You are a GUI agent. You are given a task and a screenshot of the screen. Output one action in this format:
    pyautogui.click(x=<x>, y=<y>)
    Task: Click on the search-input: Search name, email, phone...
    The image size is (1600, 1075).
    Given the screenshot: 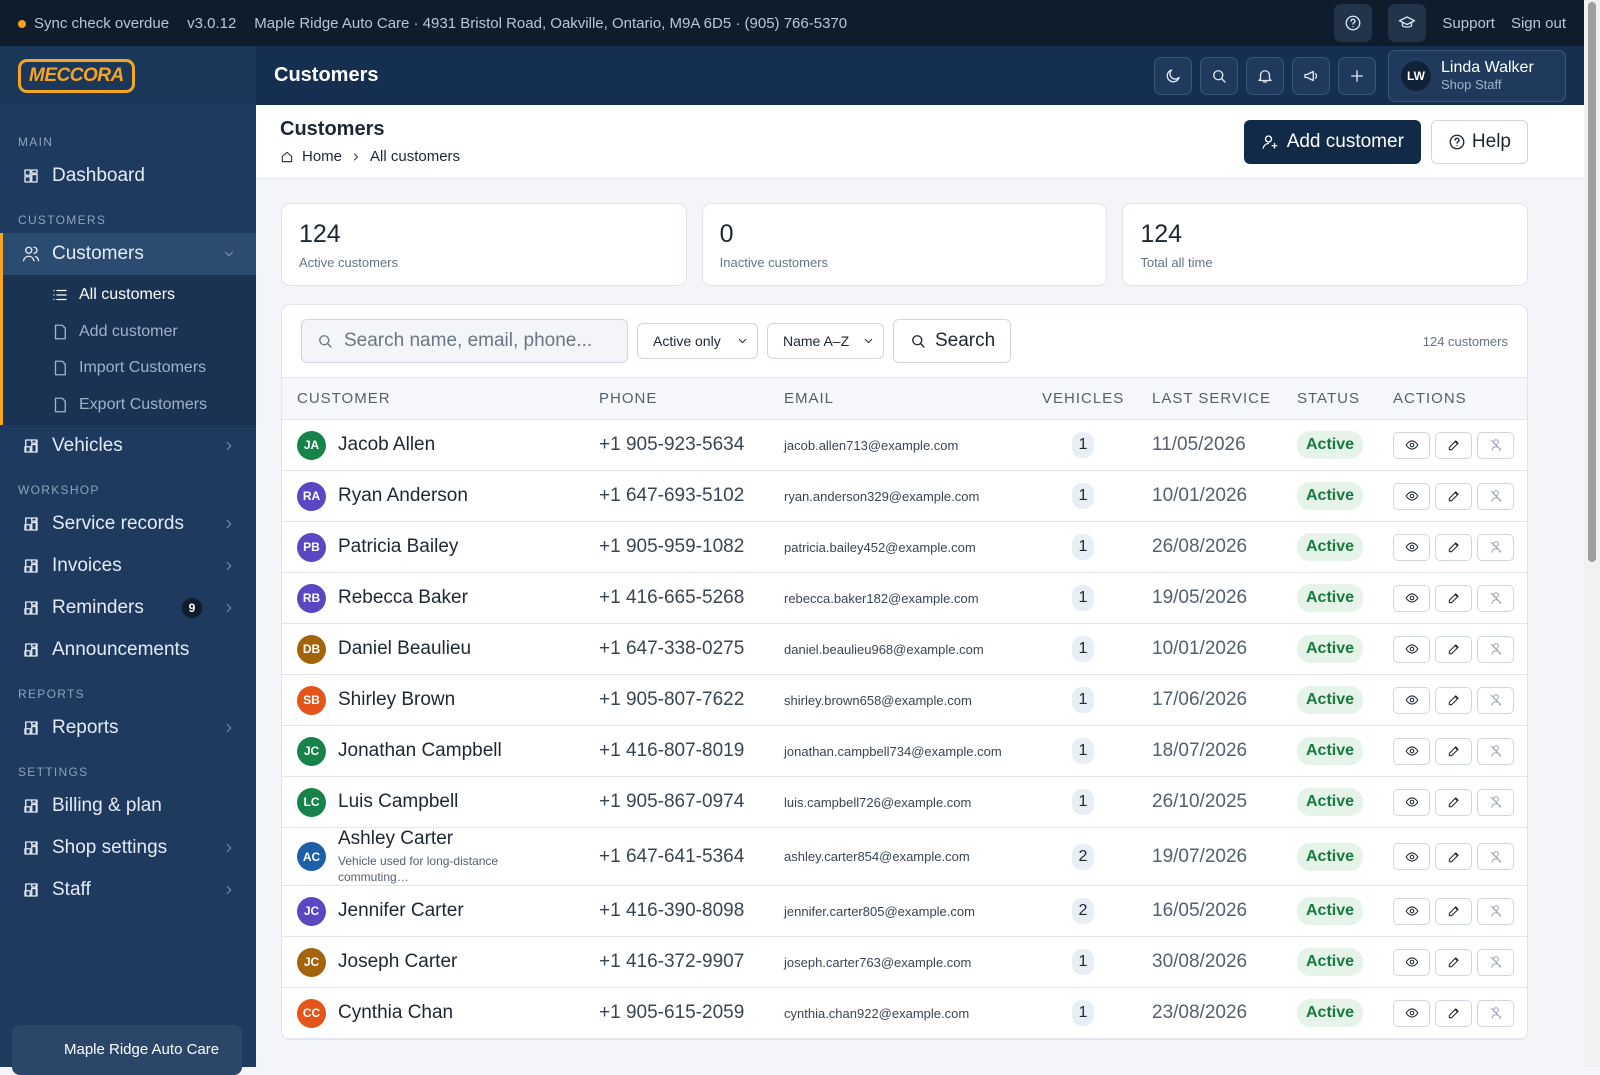 What is the action you would take?
    pyautogui.click(x=464, y=341)
    